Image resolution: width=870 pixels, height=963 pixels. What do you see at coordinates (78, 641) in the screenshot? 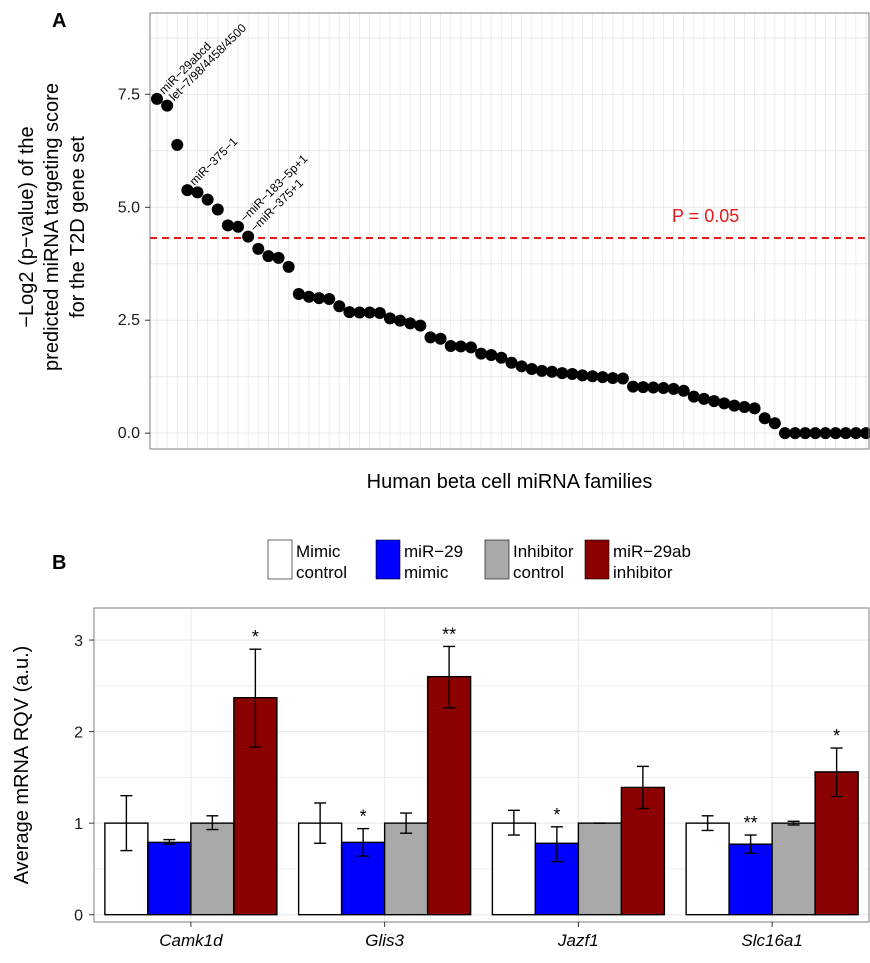
I see `y-tick-label: 3` at bounding box center [78, 641].